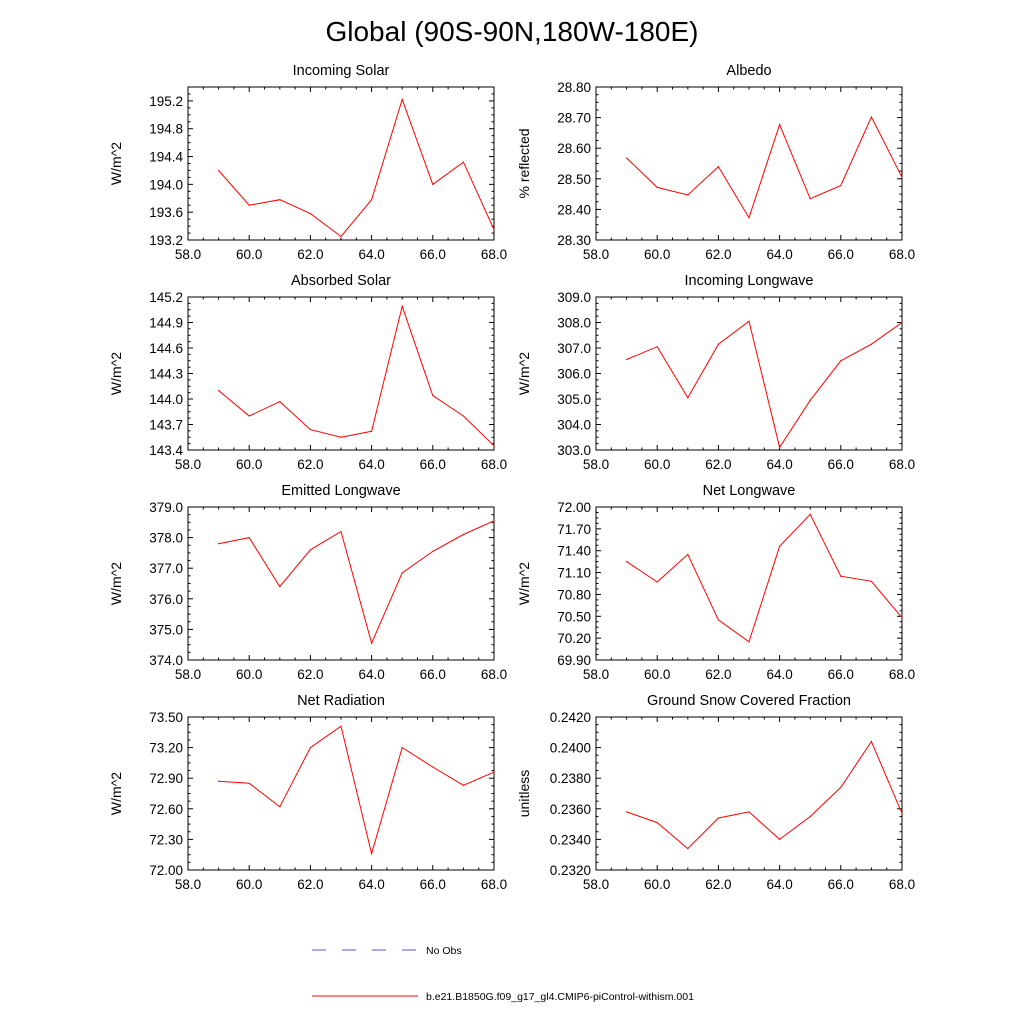  I want to click on y-tick-label: 144.0, so click(166, 399).